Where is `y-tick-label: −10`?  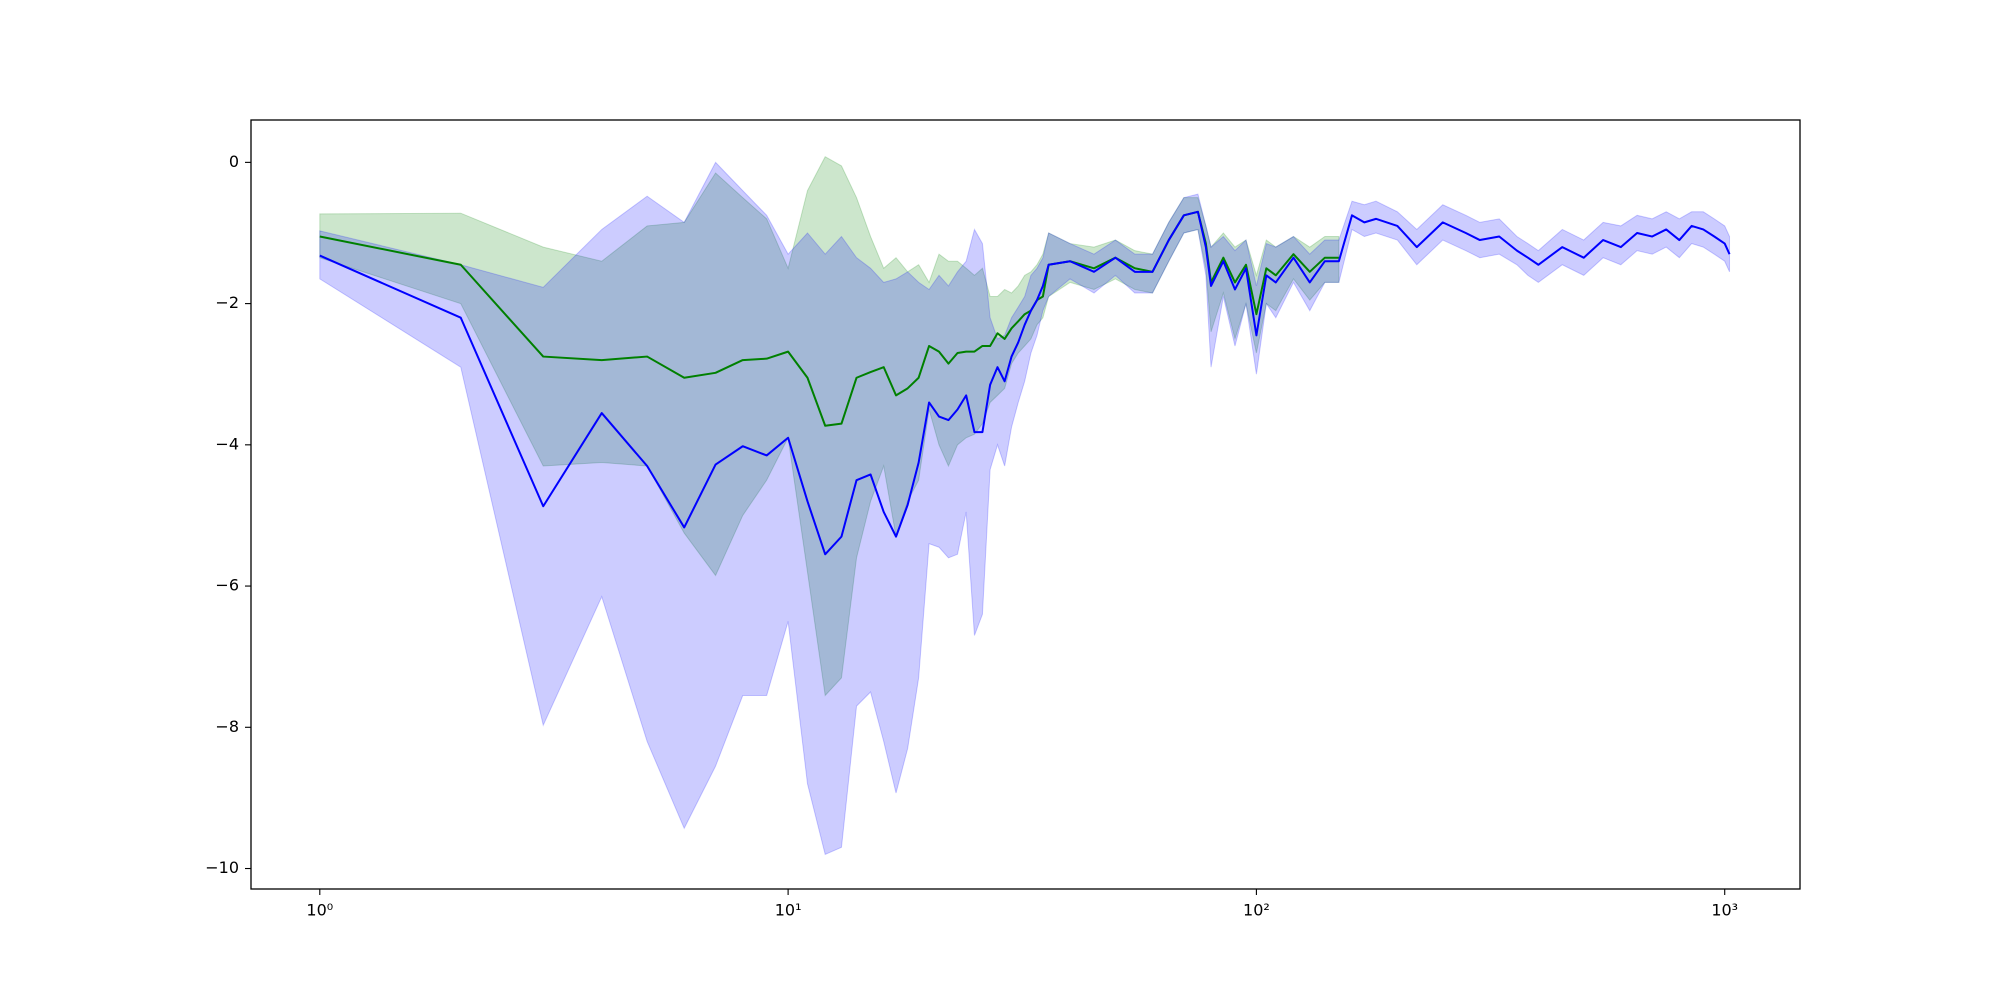
y-tick-label: −10 is located at coordinates (222, 867).